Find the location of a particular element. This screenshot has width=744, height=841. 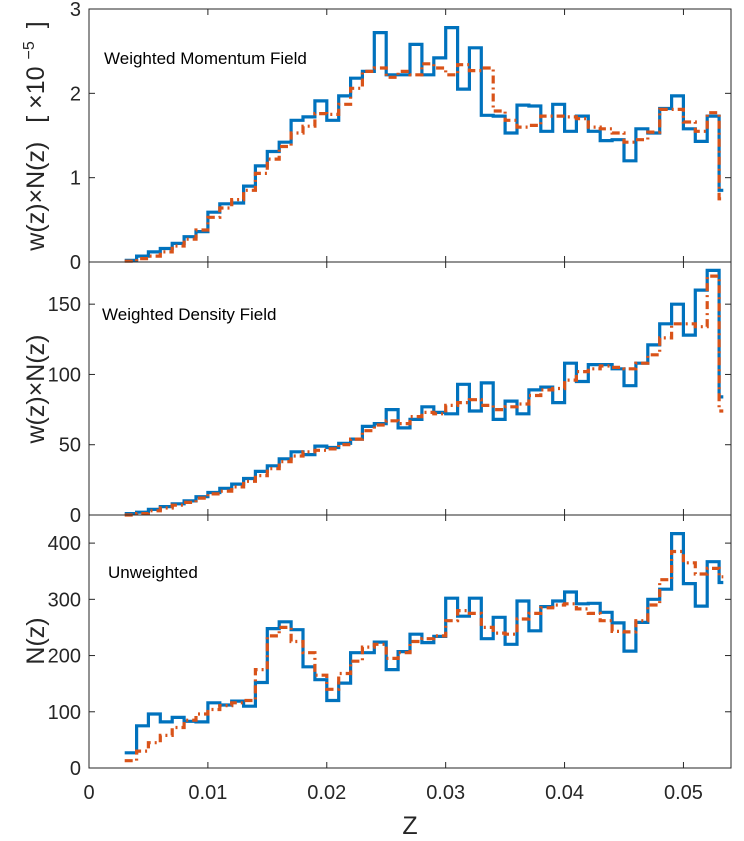

y-axis-label: N(z) is located at coordinates (36, 640).